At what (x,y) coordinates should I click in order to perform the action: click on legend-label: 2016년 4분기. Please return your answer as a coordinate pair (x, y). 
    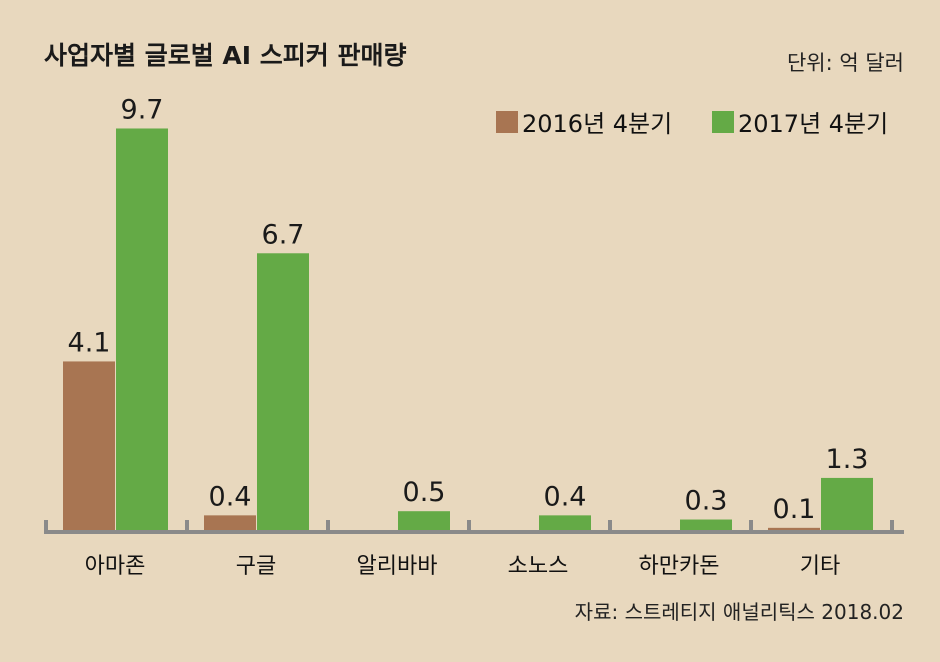
    Looking at the image, I should click on (597, 124).